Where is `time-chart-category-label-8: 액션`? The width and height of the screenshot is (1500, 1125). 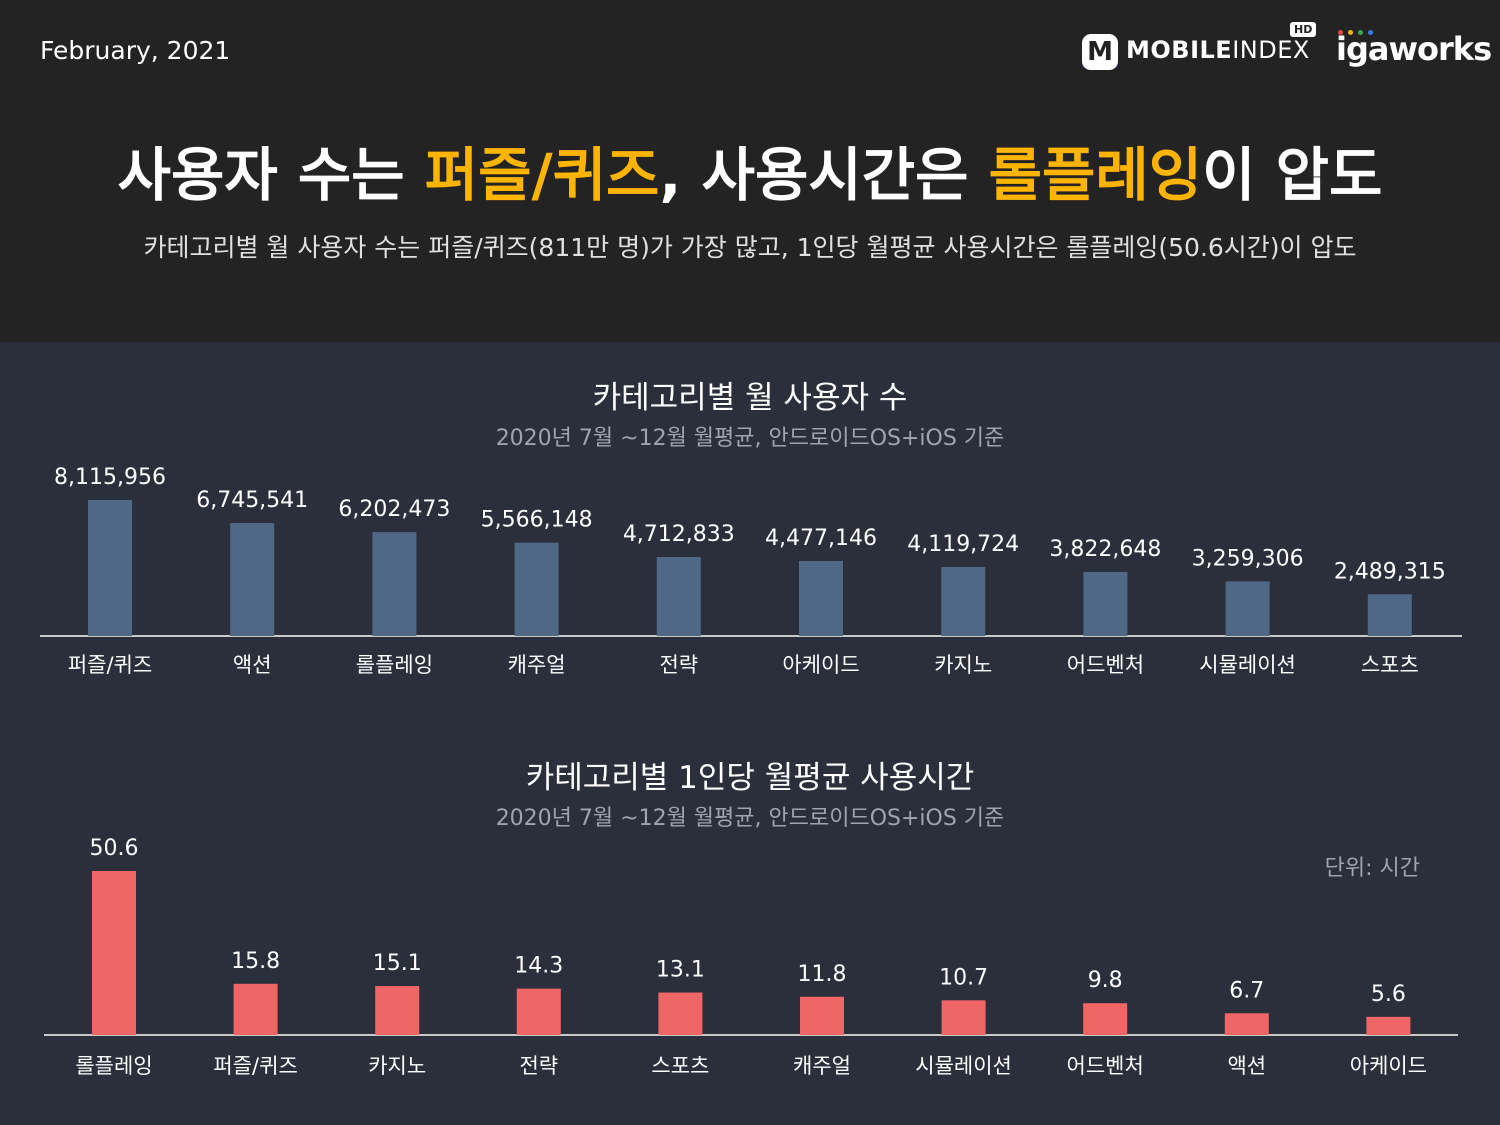 time-chart-category-label-8: 액션 is located at coordinates (1246, 1066).